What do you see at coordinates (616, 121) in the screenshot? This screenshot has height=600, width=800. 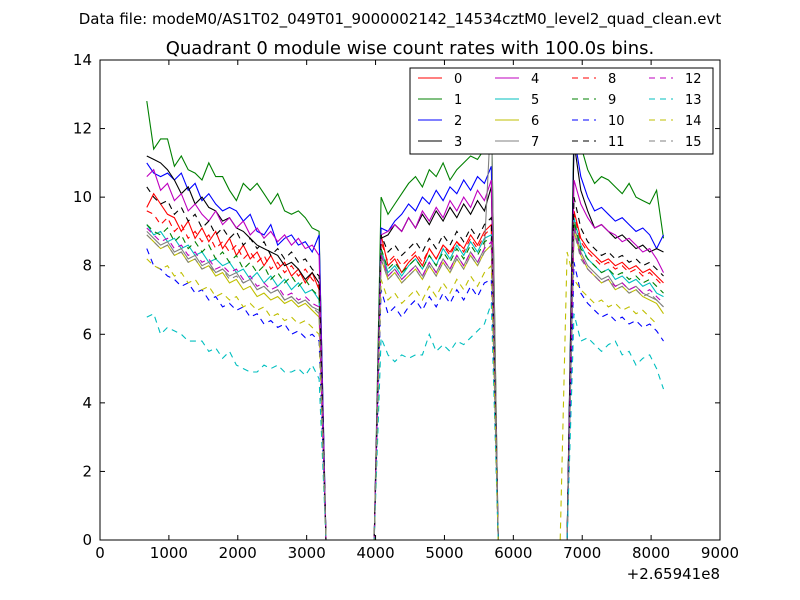 I see `legend-label-10: 10` at bounding box center [616, 121].